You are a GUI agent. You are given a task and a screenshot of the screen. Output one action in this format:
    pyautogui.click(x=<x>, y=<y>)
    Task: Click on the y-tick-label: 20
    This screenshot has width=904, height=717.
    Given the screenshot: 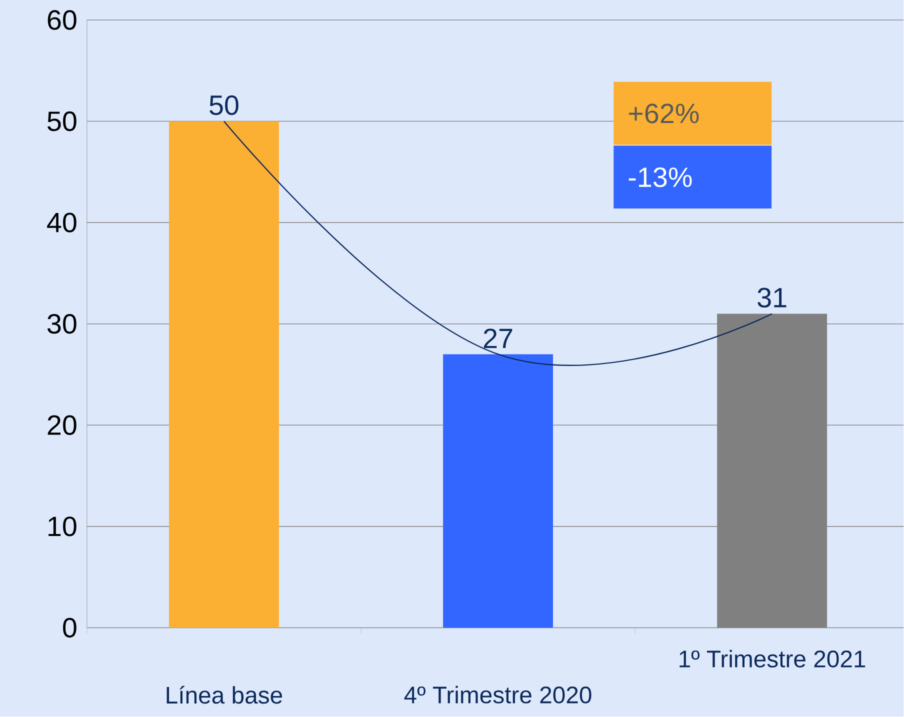 What is the action you would take?
    pyautogui.click(x=62, y=425)
    